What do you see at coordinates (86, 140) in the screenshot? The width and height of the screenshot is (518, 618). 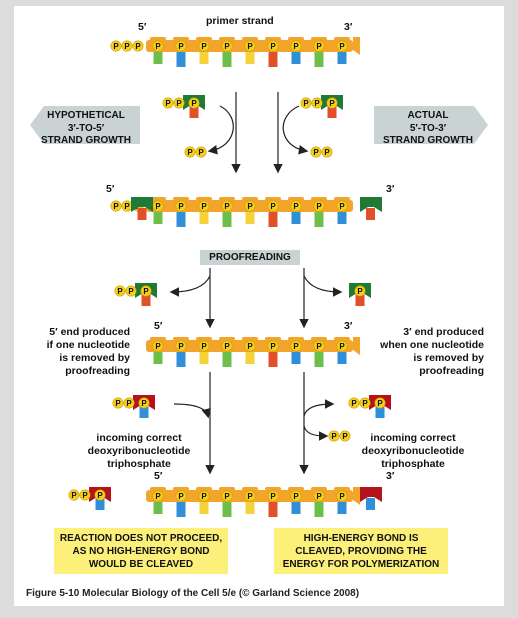 I see `hypothetical-line3: STRAND GROWTH` at bounding box center [86, 140].